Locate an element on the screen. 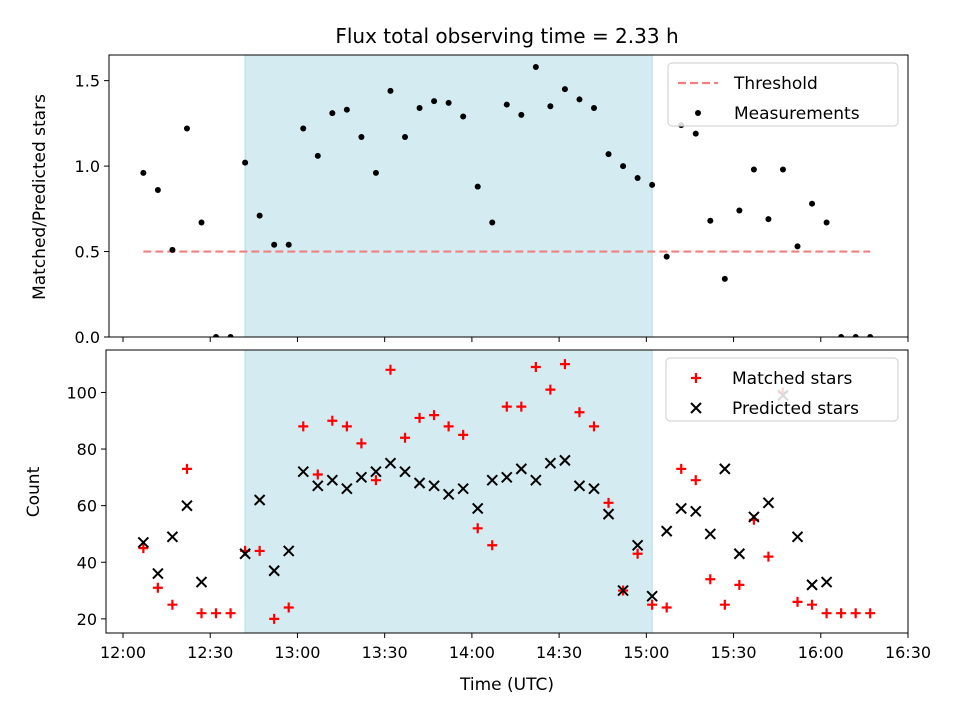  y-tick-label: 1.5 is located at coordinates (87, 81).